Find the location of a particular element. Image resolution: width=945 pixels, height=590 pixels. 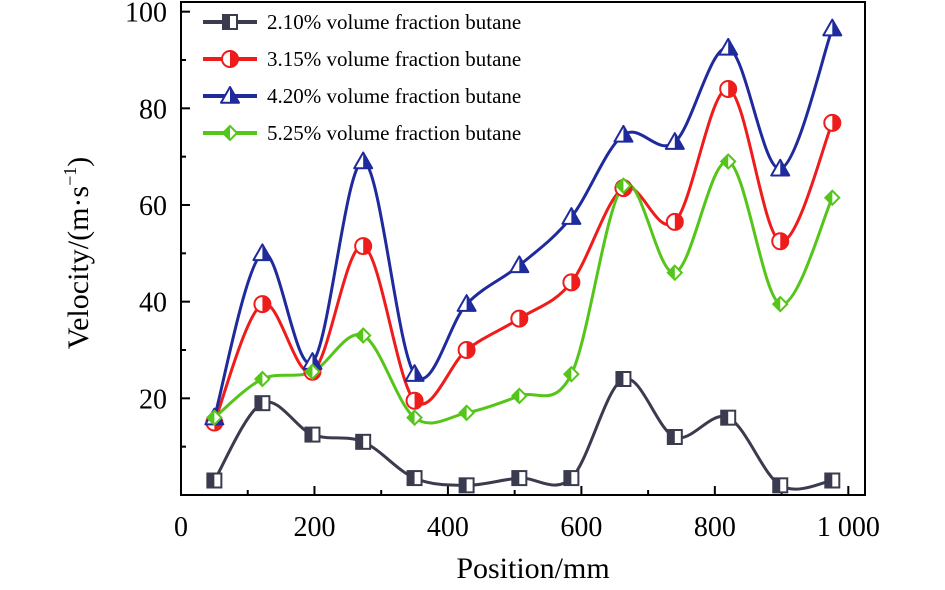

legend-item-2: 3.15% volume fraction butane is located at coordinates (362, 59).